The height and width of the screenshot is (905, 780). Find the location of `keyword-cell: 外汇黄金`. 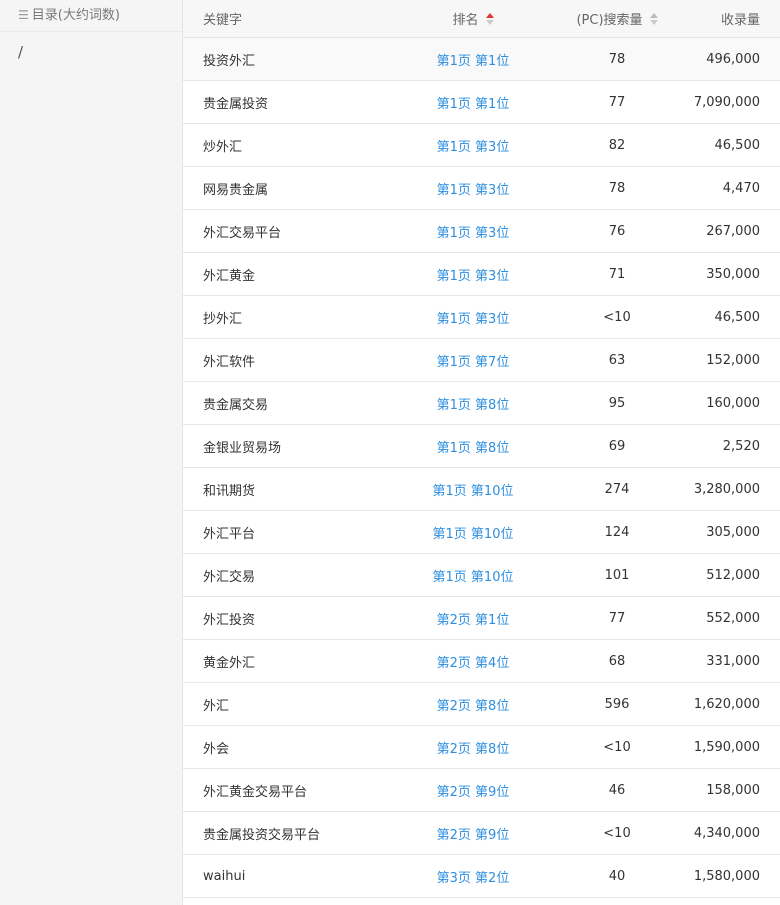

keyword-cell: 外汇黄金 is located at coordinates (229, 276).